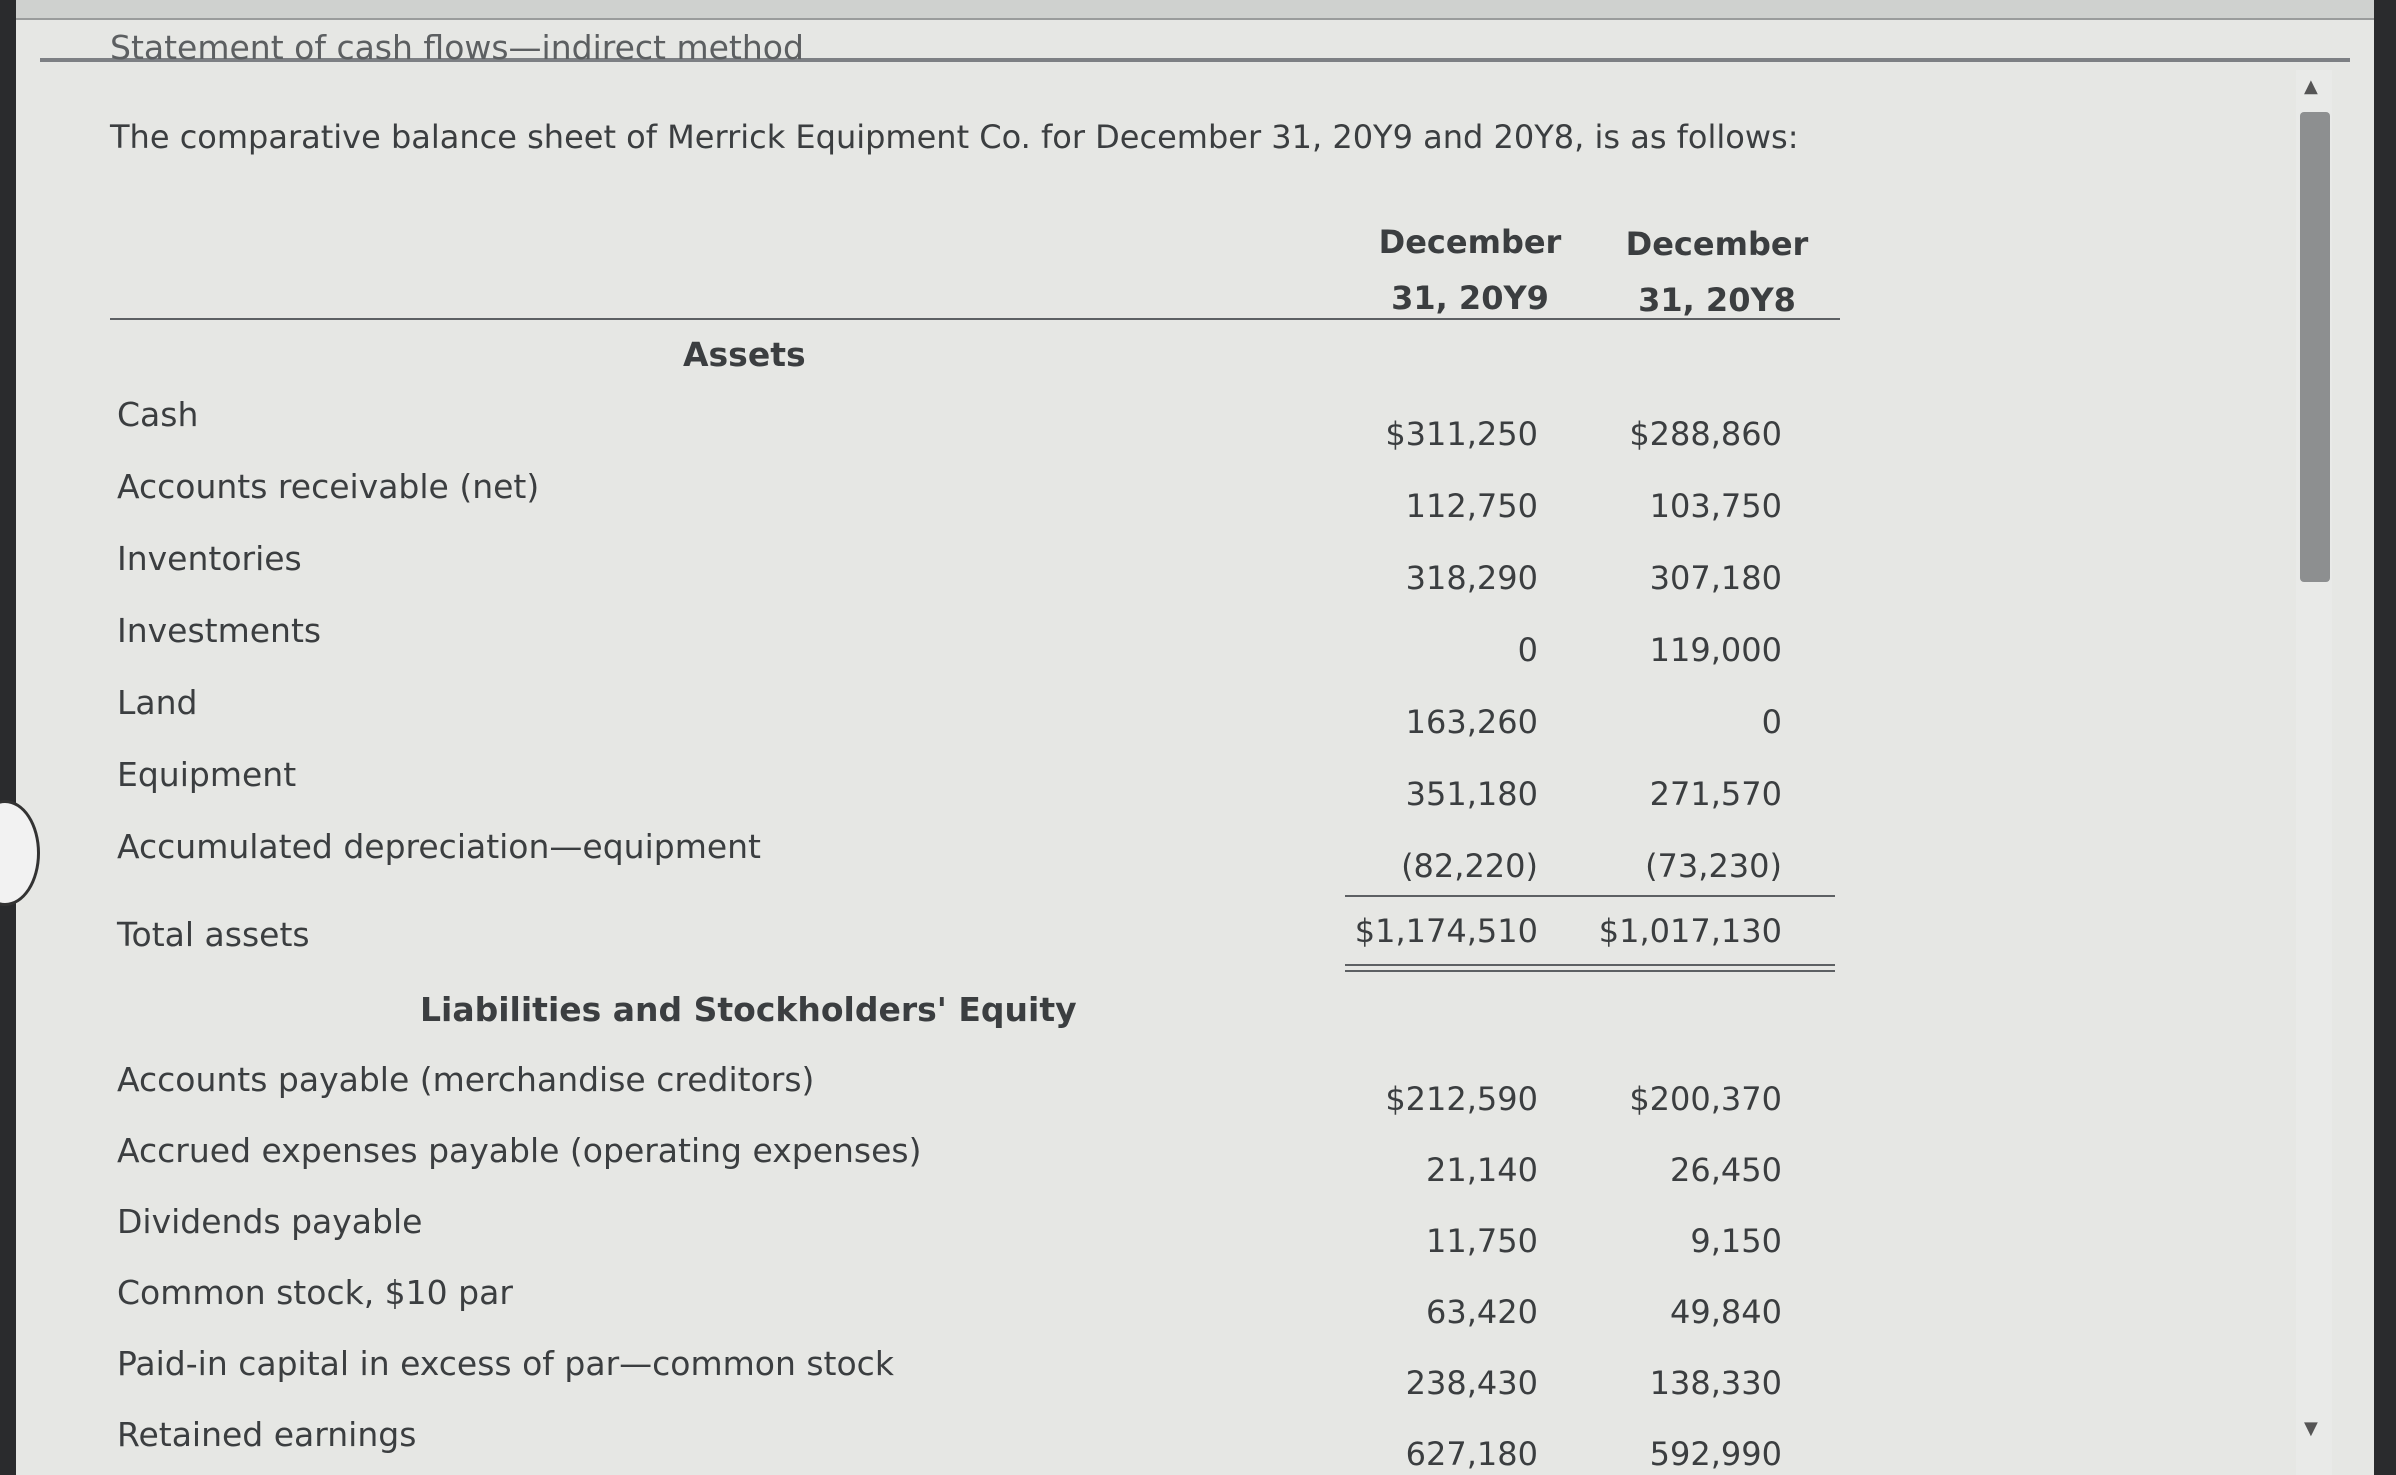 This screenshot has height=1475, width=2396. I want to click on value-20y8: 9,150, so click(1736, 1241).